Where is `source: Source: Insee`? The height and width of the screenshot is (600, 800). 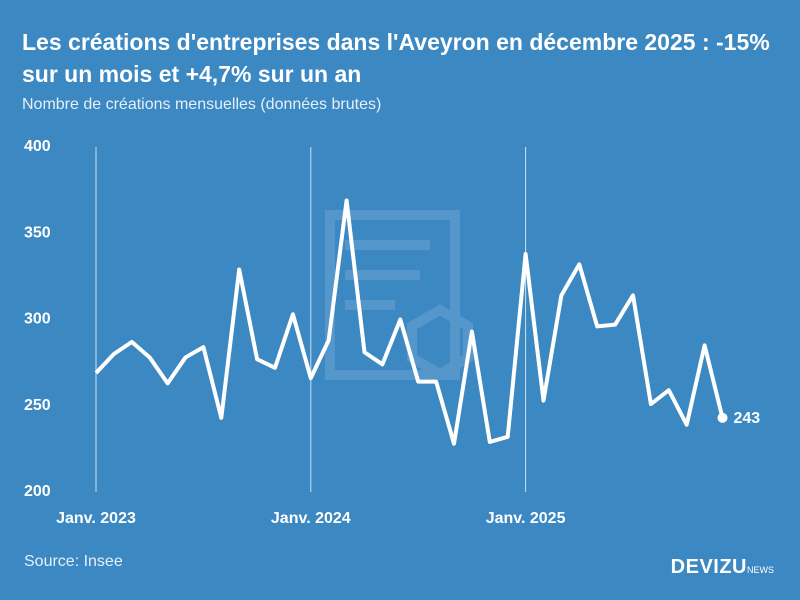
source: Source: Insee is located at coordinates (73, 561).